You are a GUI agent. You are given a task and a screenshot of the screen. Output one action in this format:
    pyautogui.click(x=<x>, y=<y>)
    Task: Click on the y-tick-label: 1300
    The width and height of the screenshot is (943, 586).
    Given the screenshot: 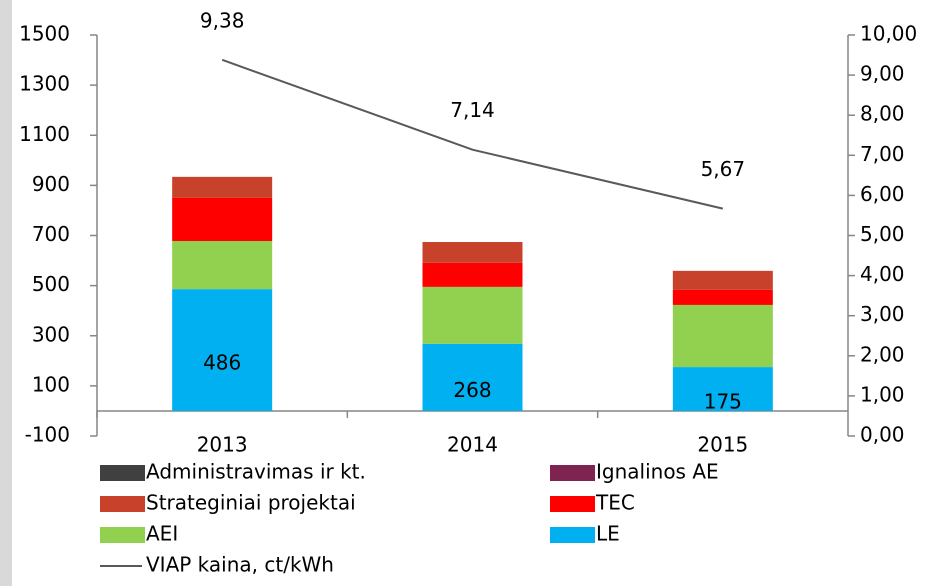 What is the action you would take?
    pyautogui.click(x=44, y=84)
    